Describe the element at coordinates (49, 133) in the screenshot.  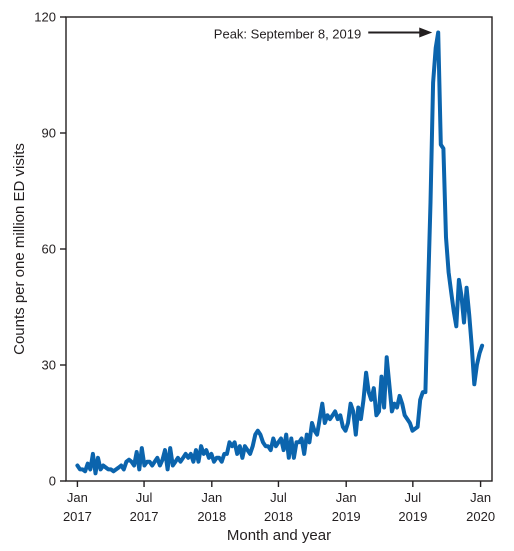
I see `y-tick-label: 90` at that location.